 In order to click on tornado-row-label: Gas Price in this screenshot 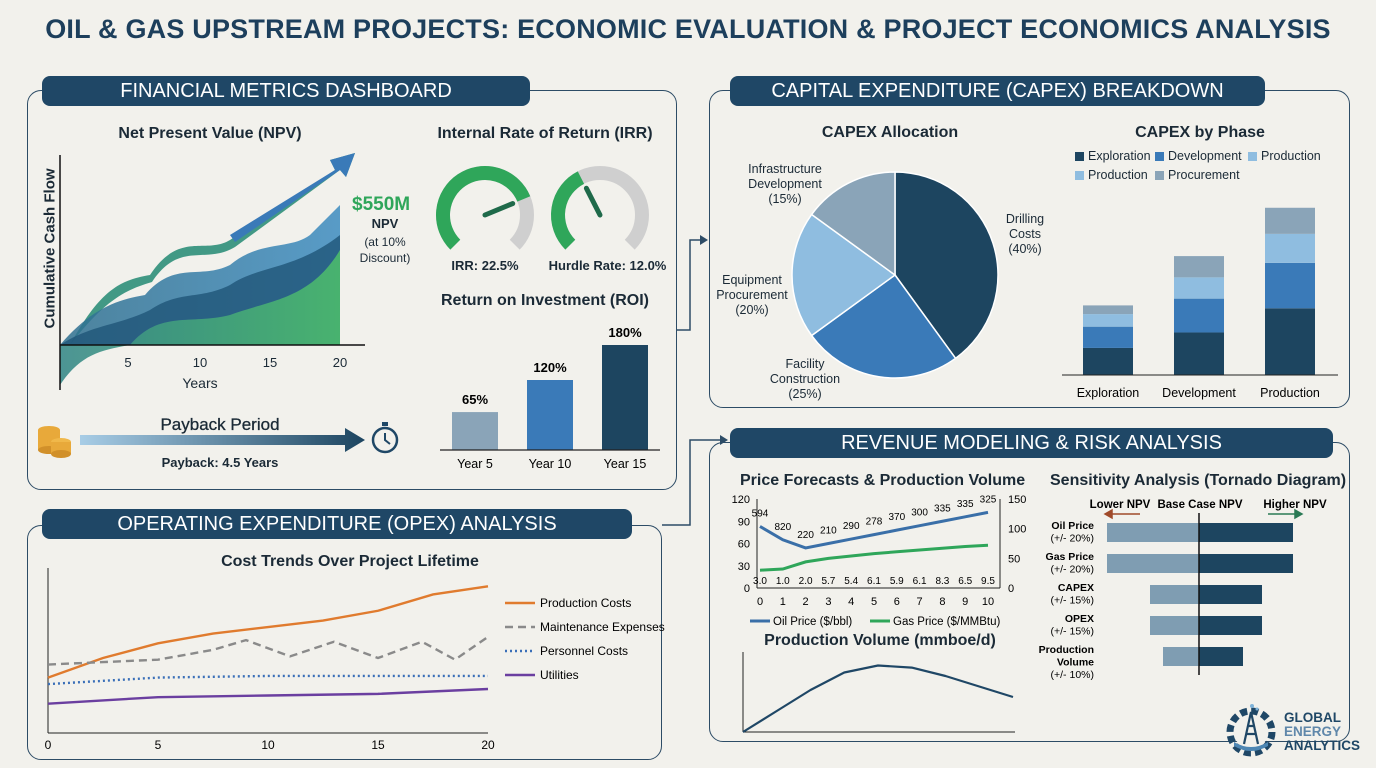, I will do `click(1070, 557)`.